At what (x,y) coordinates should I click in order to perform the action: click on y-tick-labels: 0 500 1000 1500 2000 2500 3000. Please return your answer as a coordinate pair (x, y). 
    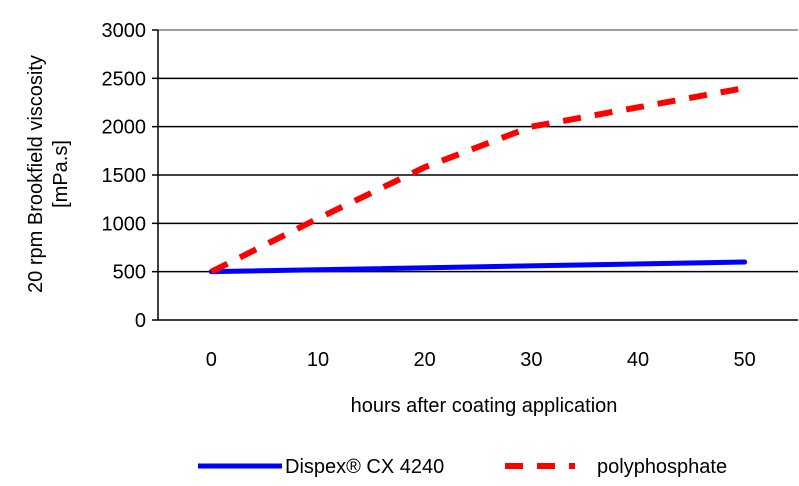
    Looking at the image, I should click on (124, 176).